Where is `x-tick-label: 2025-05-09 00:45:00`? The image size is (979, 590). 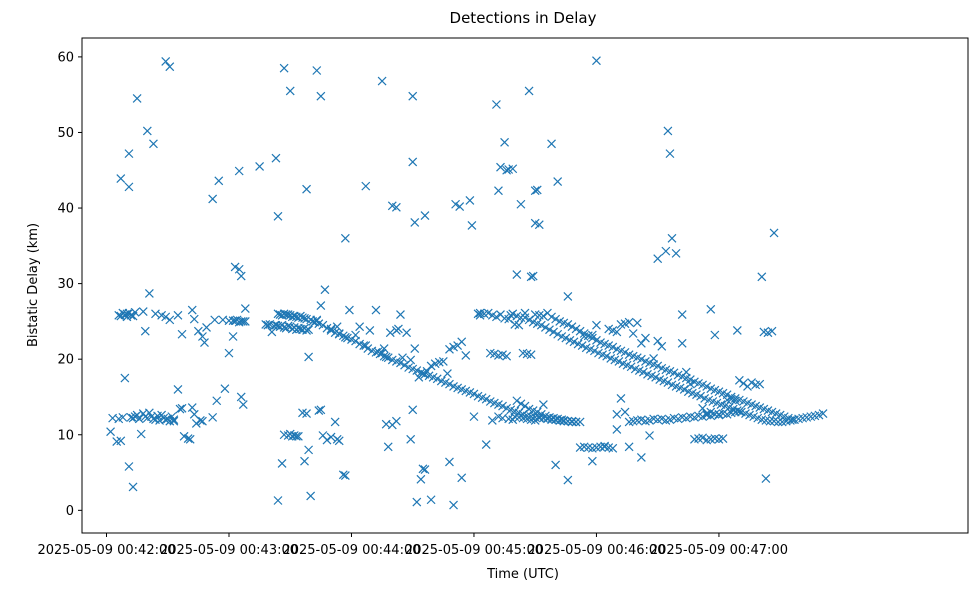 x-tick-label: 2025-05-09 00:45:00 is located at coordinates (474, 550).